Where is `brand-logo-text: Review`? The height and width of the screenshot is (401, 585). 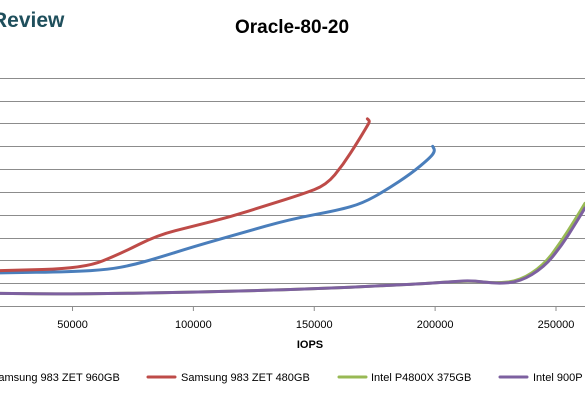 brand-logo-text: Review is located at coordinates (32, 20).